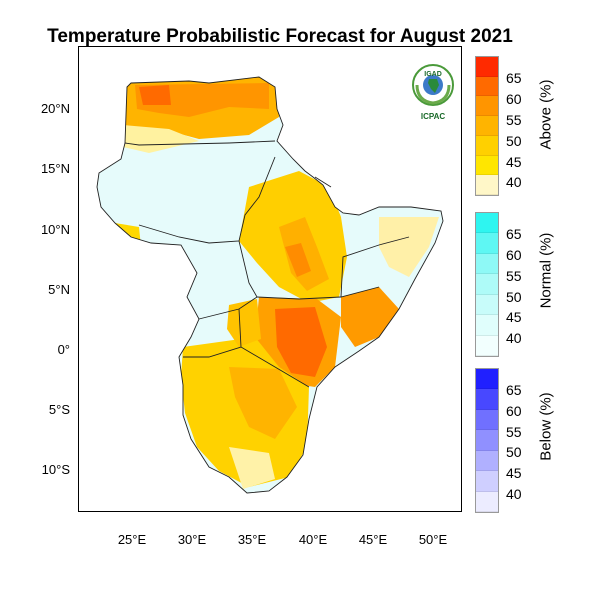 The image size is (600, 600). What do you see at coordinates (546, 270) in the screenshot?
I see `normal-axis-label: Normal (%)` at bounding box center [546, 270].